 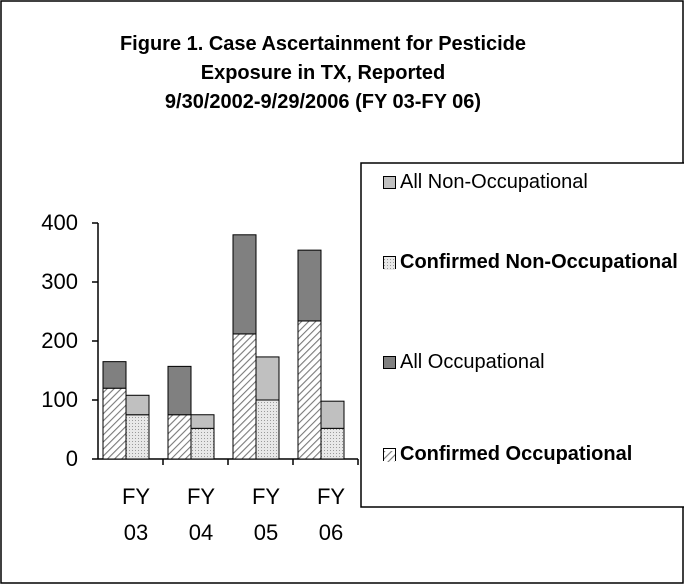 I want to click on legend-label: Confirmed Occupational, so click(x=516, y=454).